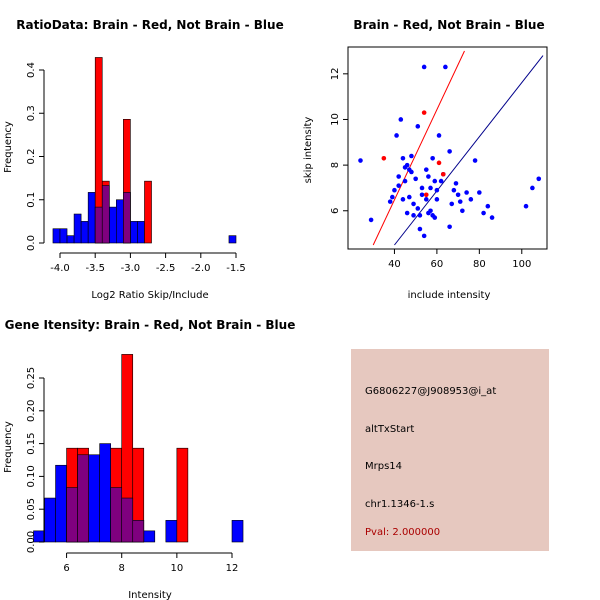 Image resolution: width=600 pixels, height=600 pixels. Describe the element at coordinates (131, 268) in the screenshot. I see `x-tick-label: -3.0` at that location.